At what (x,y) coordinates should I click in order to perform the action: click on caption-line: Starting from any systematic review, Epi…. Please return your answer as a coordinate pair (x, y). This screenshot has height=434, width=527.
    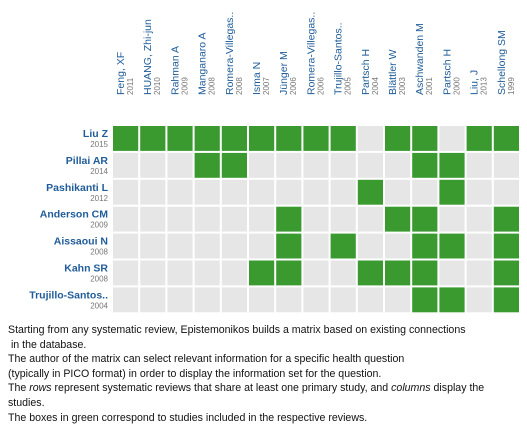
    Looking at the image, I should click on (237, 330).